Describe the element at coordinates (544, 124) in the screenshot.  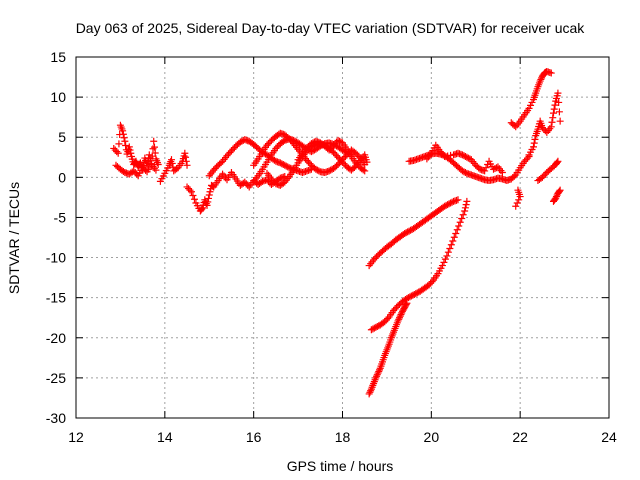
I see `series-sat-p` at that location.